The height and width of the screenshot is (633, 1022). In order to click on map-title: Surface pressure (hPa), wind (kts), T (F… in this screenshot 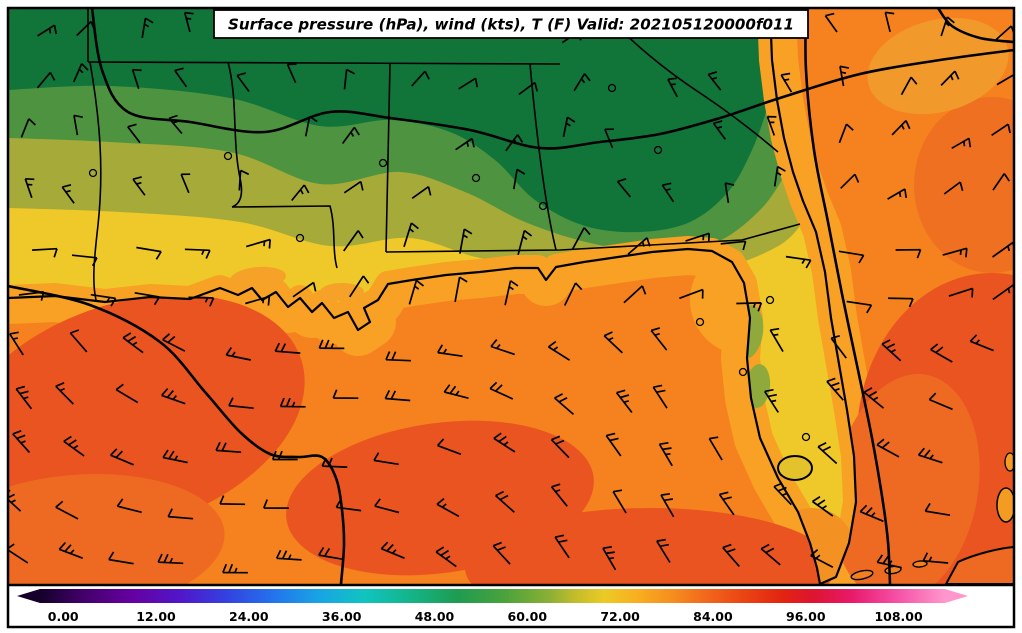, I will do `click(511, 25)`.